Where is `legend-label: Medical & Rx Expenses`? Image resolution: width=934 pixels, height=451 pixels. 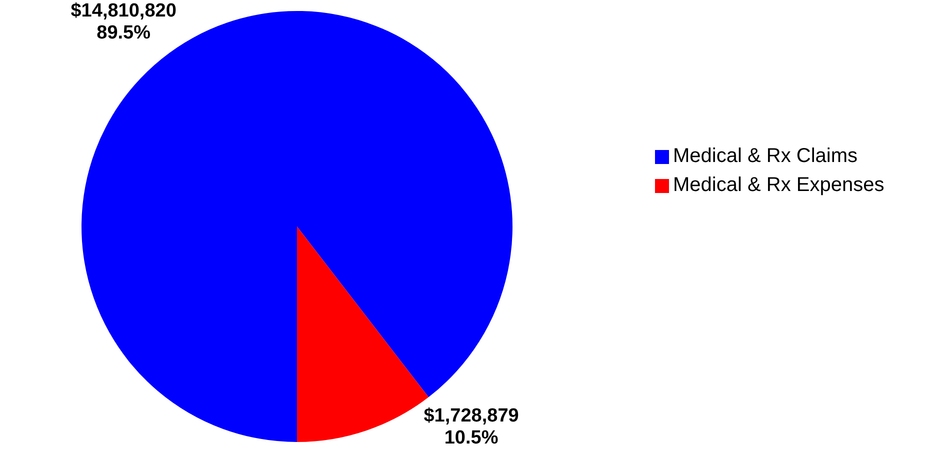
legend-label: Medical & Rx Expenses is located at coordinates (778, 185).